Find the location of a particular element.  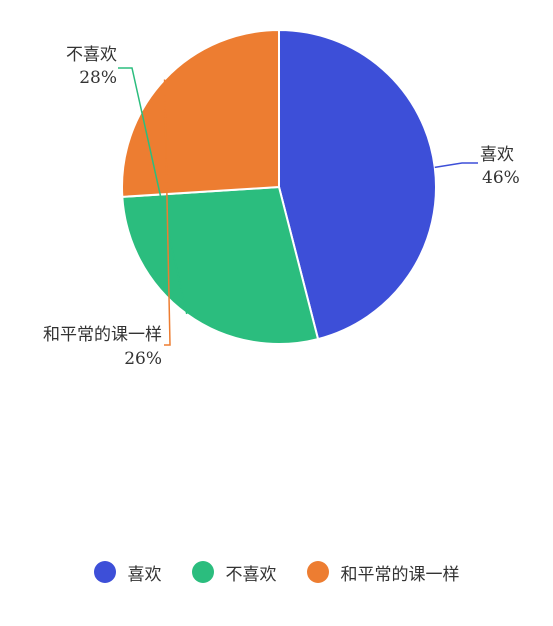

legend-label-2: 和平常的课一样 is located at coordinates (400, 574).